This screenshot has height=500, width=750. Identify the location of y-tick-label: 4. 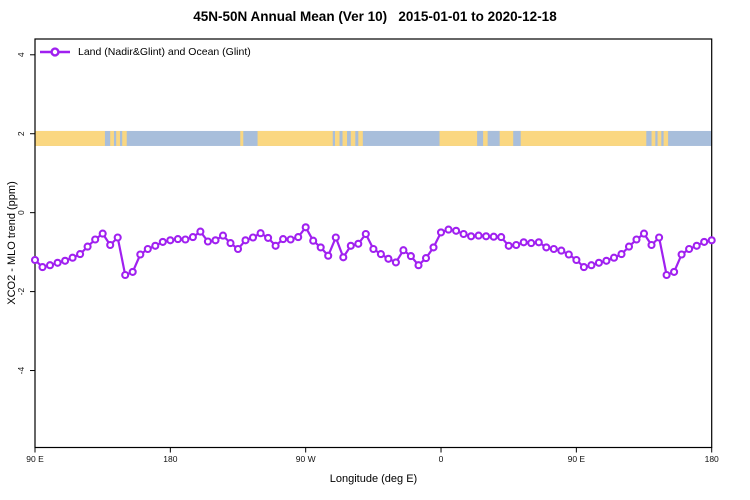
(21, 54).